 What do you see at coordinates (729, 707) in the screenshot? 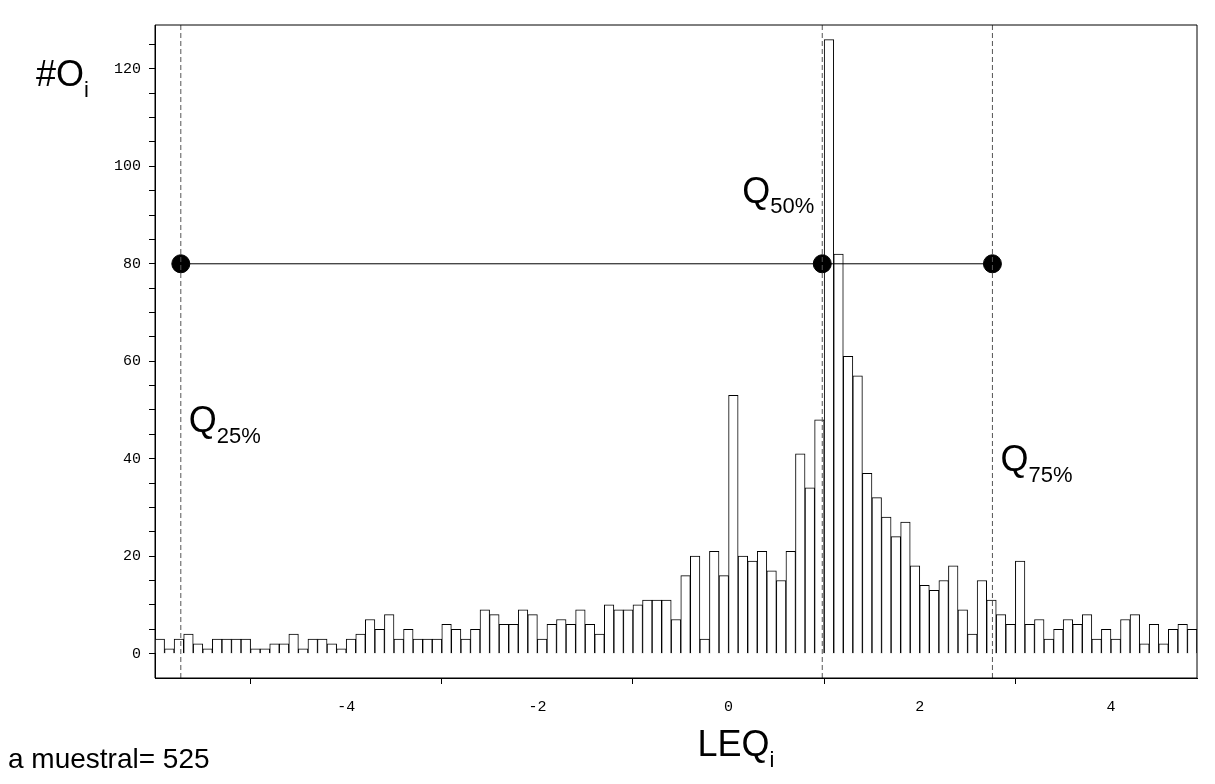
I see `x-tick-label: 0` at bounding box center [729, 707].